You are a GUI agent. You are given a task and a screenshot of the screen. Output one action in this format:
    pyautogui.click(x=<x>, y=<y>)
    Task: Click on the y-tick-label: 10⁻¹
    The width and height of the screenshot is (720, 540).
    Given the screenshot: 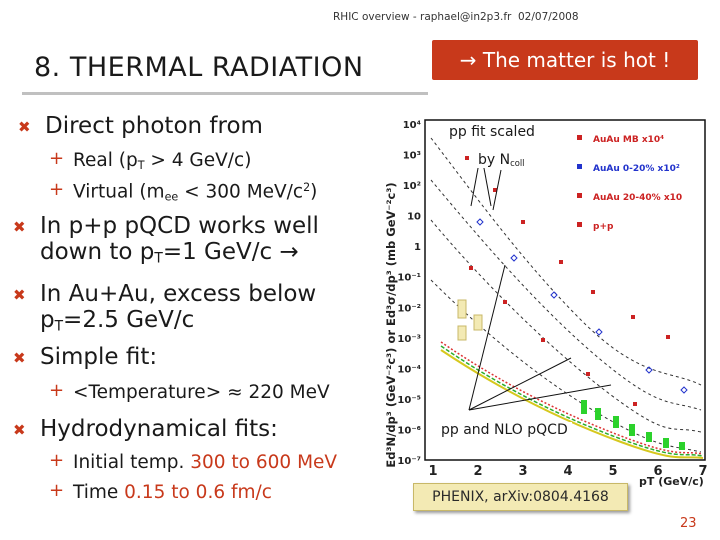 What is the action you would take?
    pyautogui.click(x=409, y=278)
    